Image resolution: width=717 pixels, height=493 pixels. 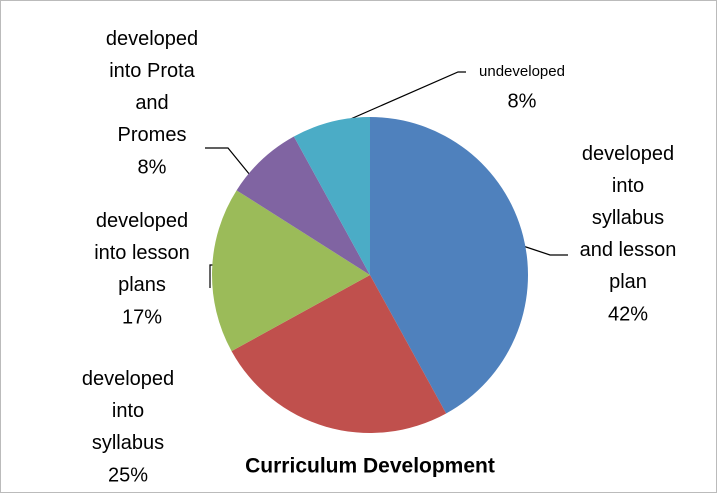 I want to click on slice-label: developed into lesson plans, so click(x=142, y=253).